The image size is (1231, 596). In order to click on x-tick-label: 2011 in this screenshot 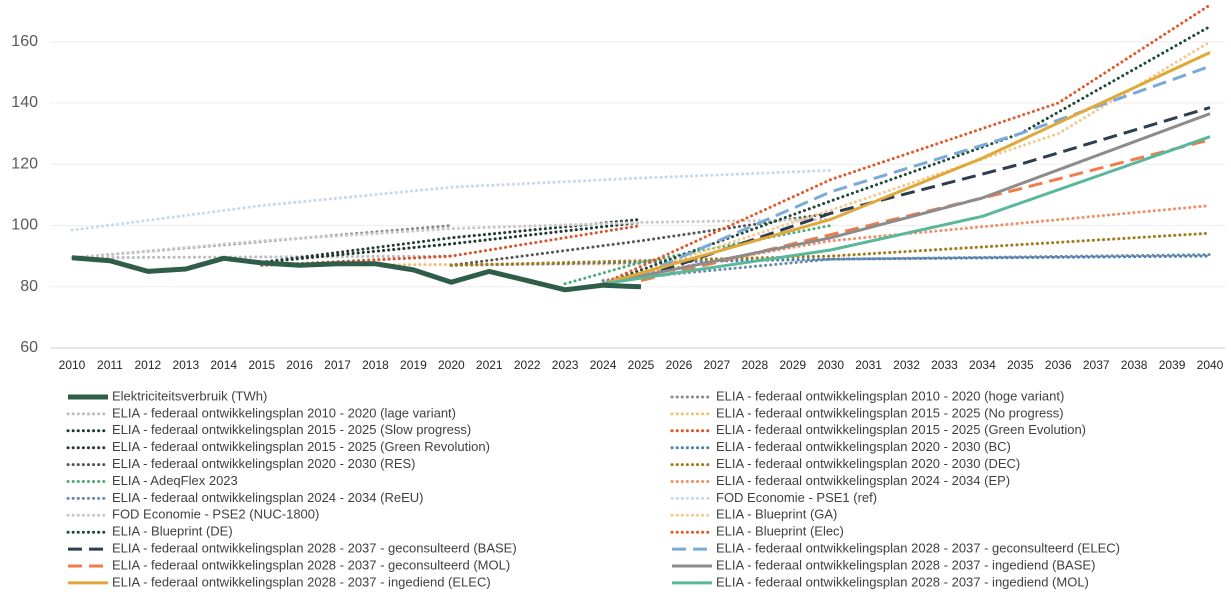, I will do `click(110, 365)`.